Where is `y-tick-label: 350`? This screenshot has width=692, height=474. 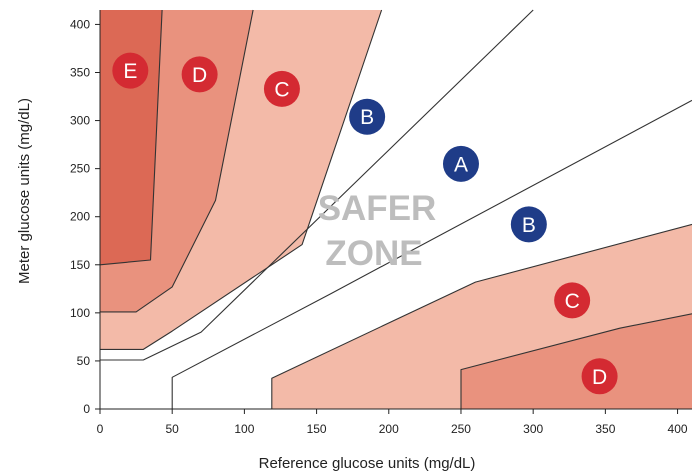 y-tick-label: 350 is located at coordinates (80, 72).